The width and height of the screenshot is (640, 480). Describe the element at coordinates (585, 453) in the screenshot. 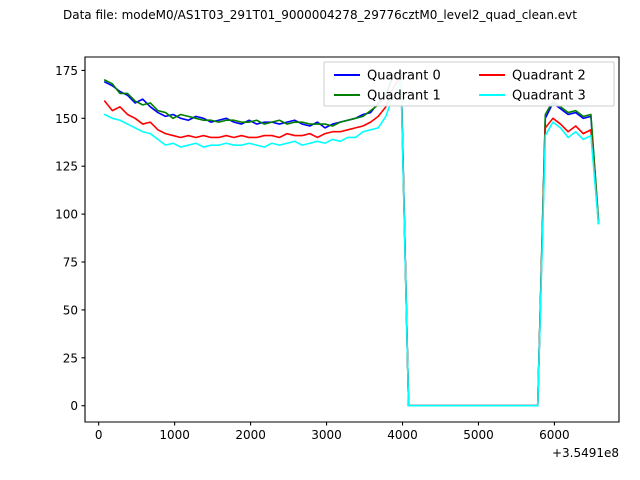

I see `x-axis-offset-label: +3.5491e8` at that location.